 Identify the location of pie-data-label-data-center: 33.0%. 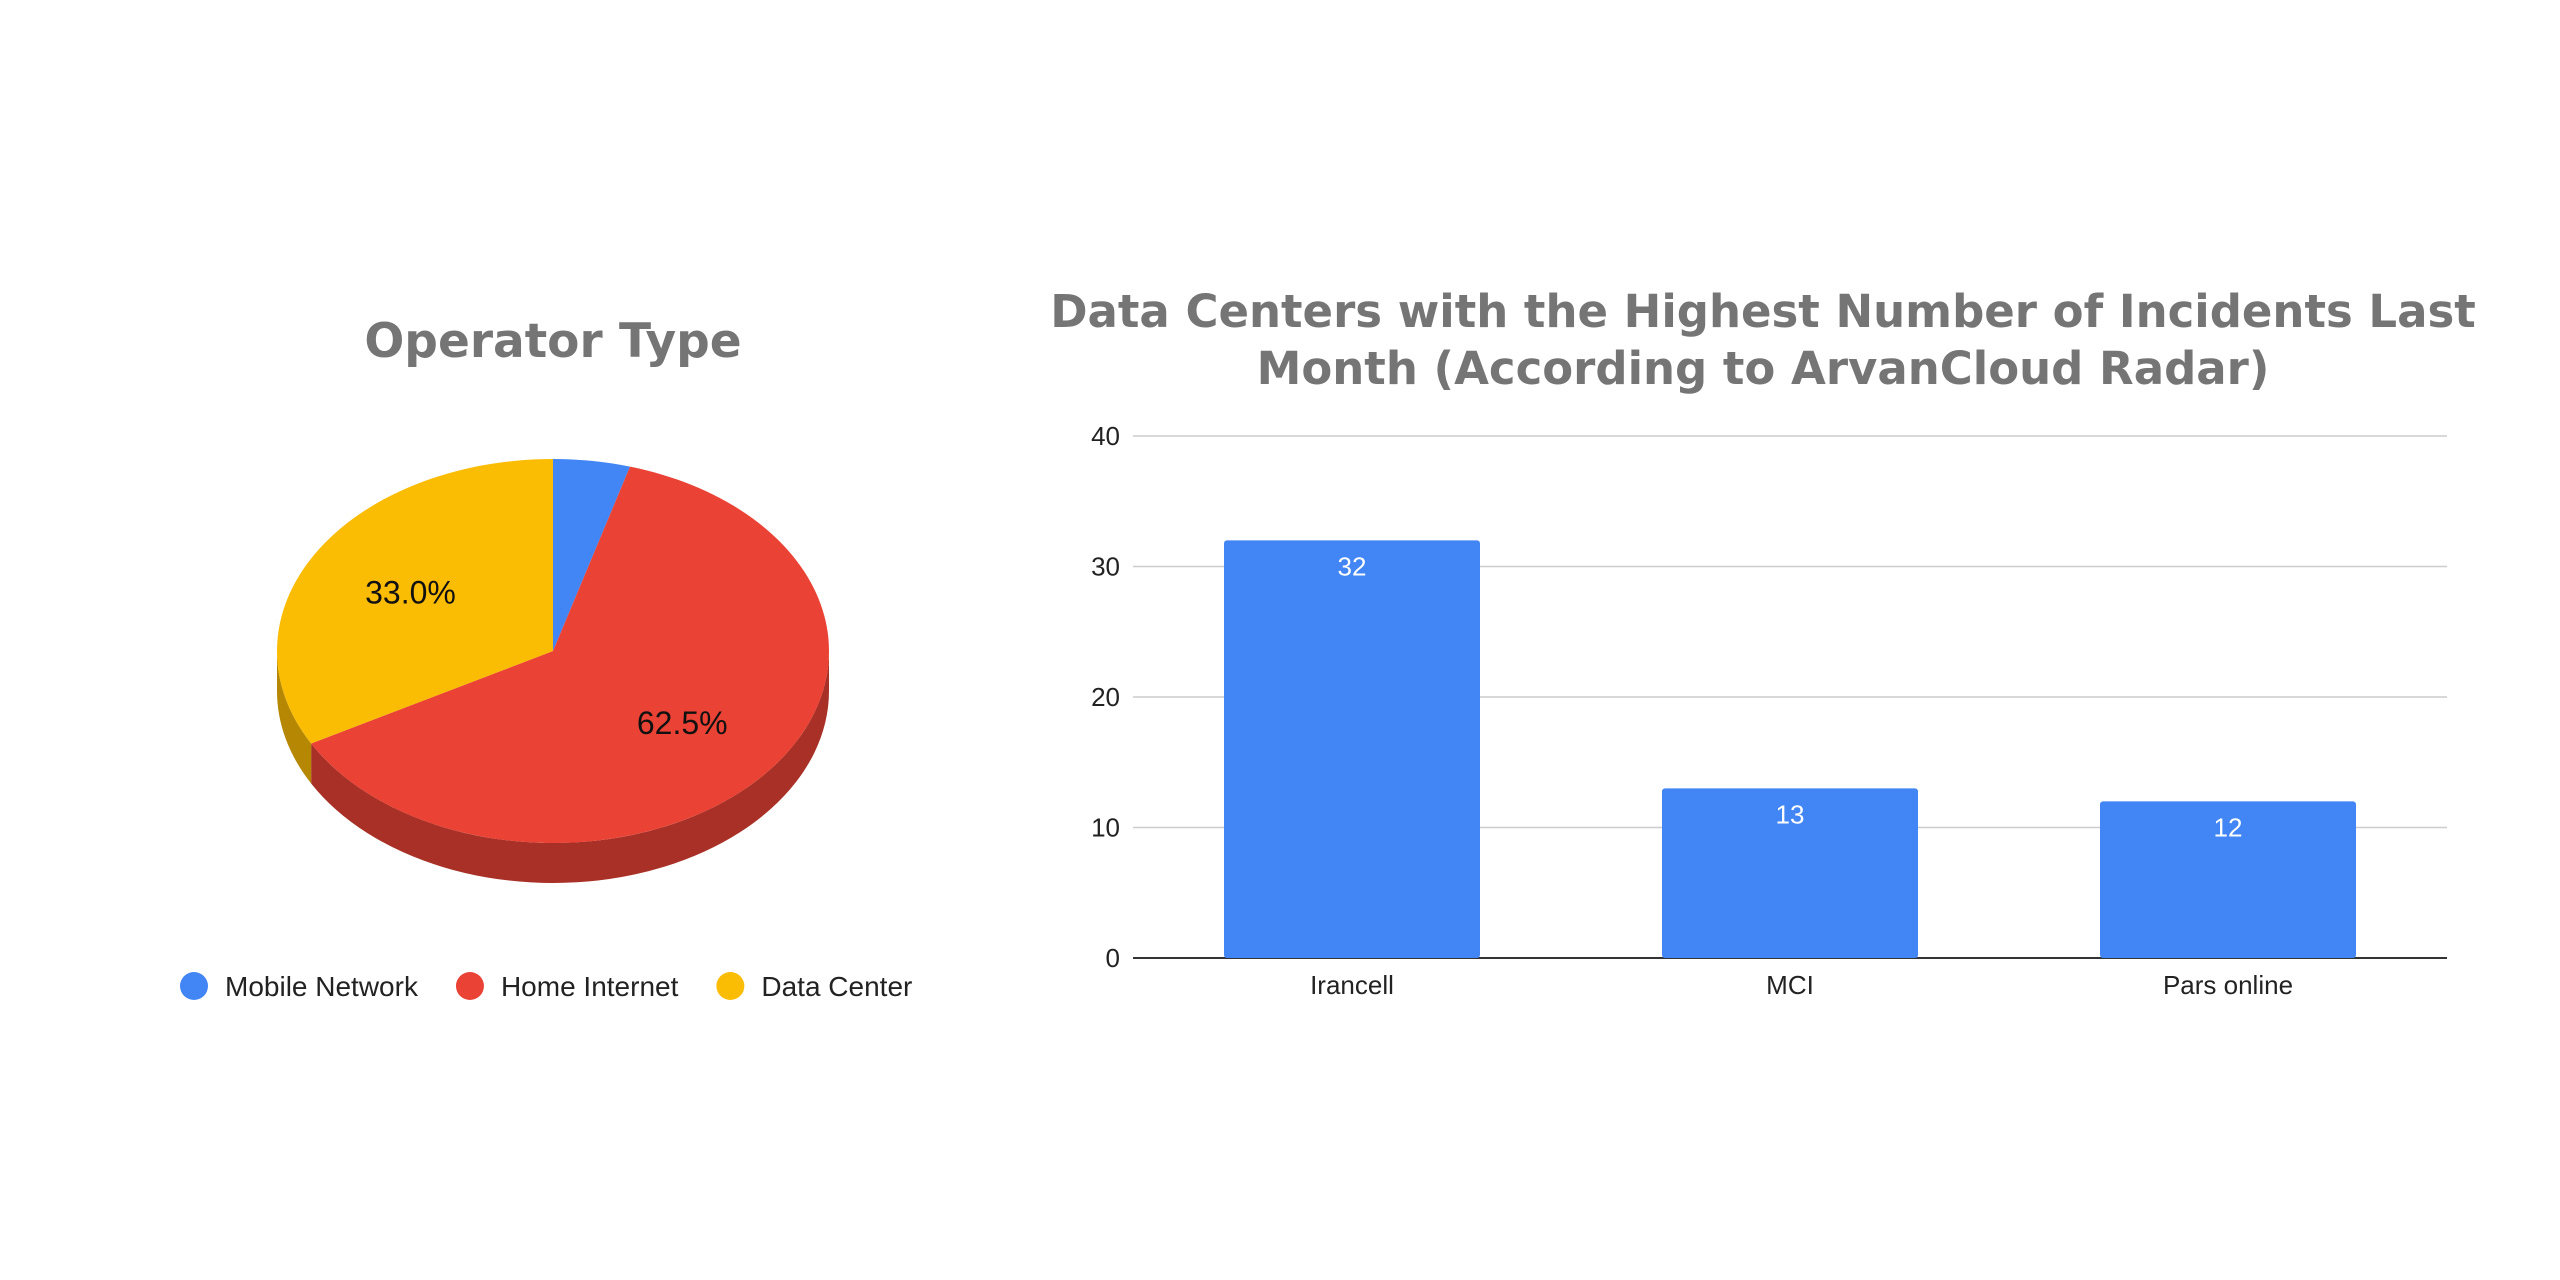
(410, 592).